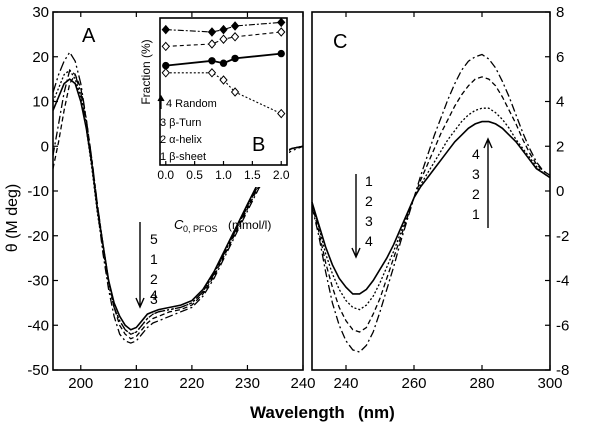 Image resolution: width=600 pixels, height=437 pixels. I want to click on panel-a-y-tick-label: -10, so click(38, 191).